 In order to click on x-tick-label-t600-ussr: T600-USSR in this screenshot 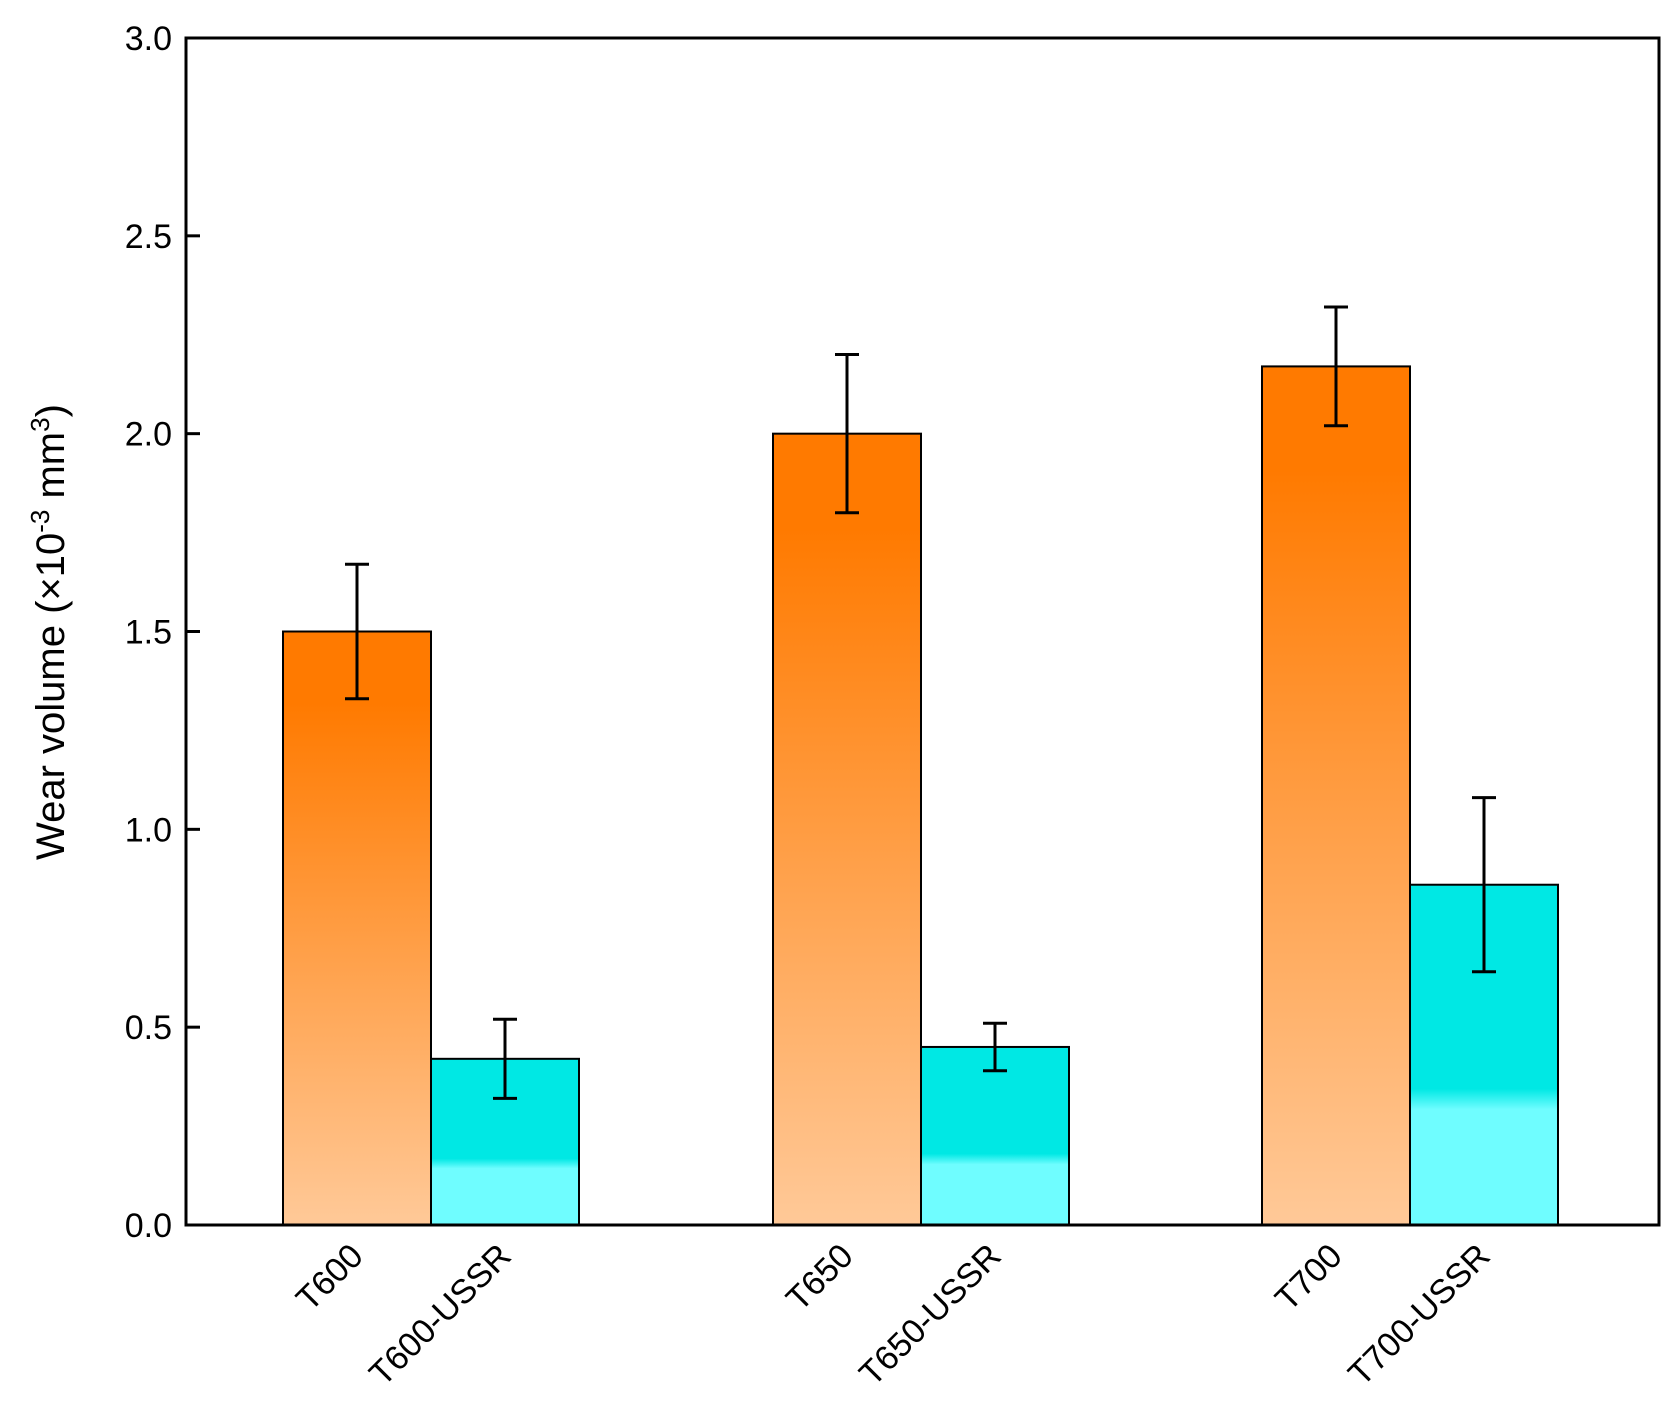, I will do `click(440, 1315)`.